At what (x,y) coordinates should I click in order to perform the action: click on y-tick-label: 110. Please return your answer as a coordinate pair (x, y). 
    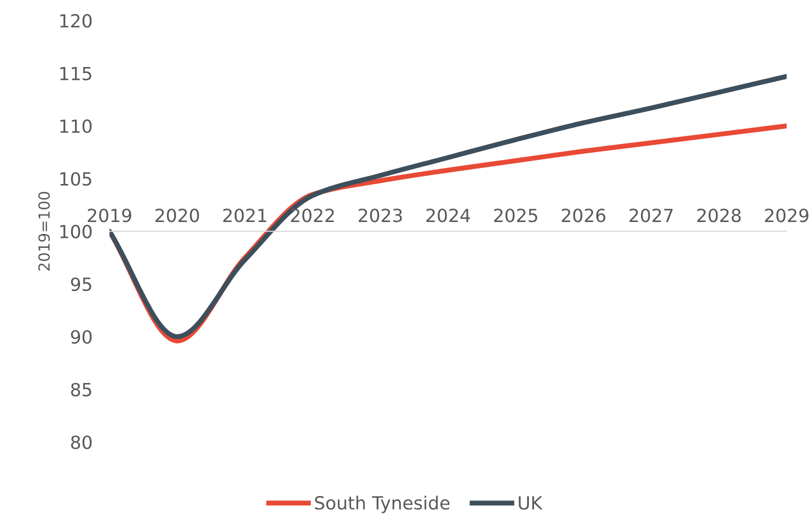
    Looking at the image, I should click on (76, 126).